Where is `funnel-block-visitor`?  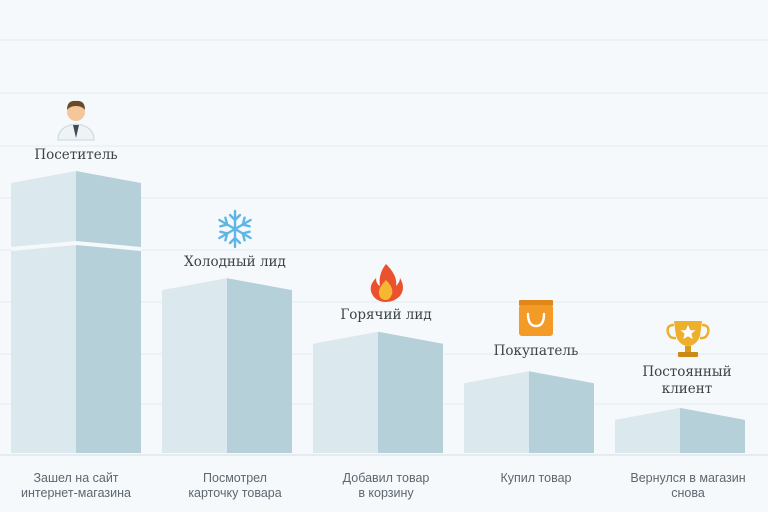
funnel-block-visitor is located at coordinates (76, 312).